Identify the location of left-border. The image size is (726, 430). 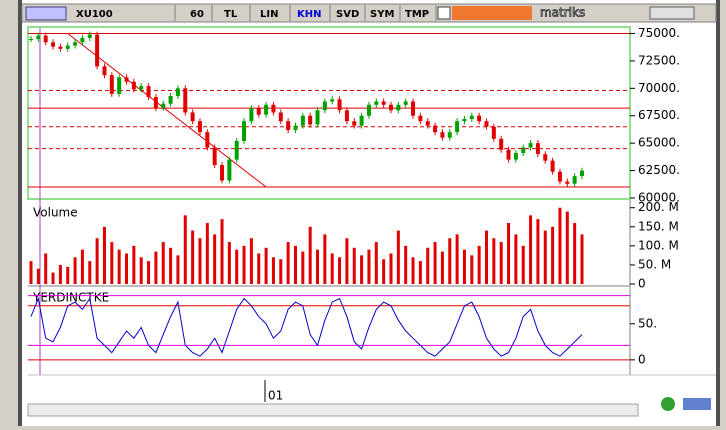
(20, 213).